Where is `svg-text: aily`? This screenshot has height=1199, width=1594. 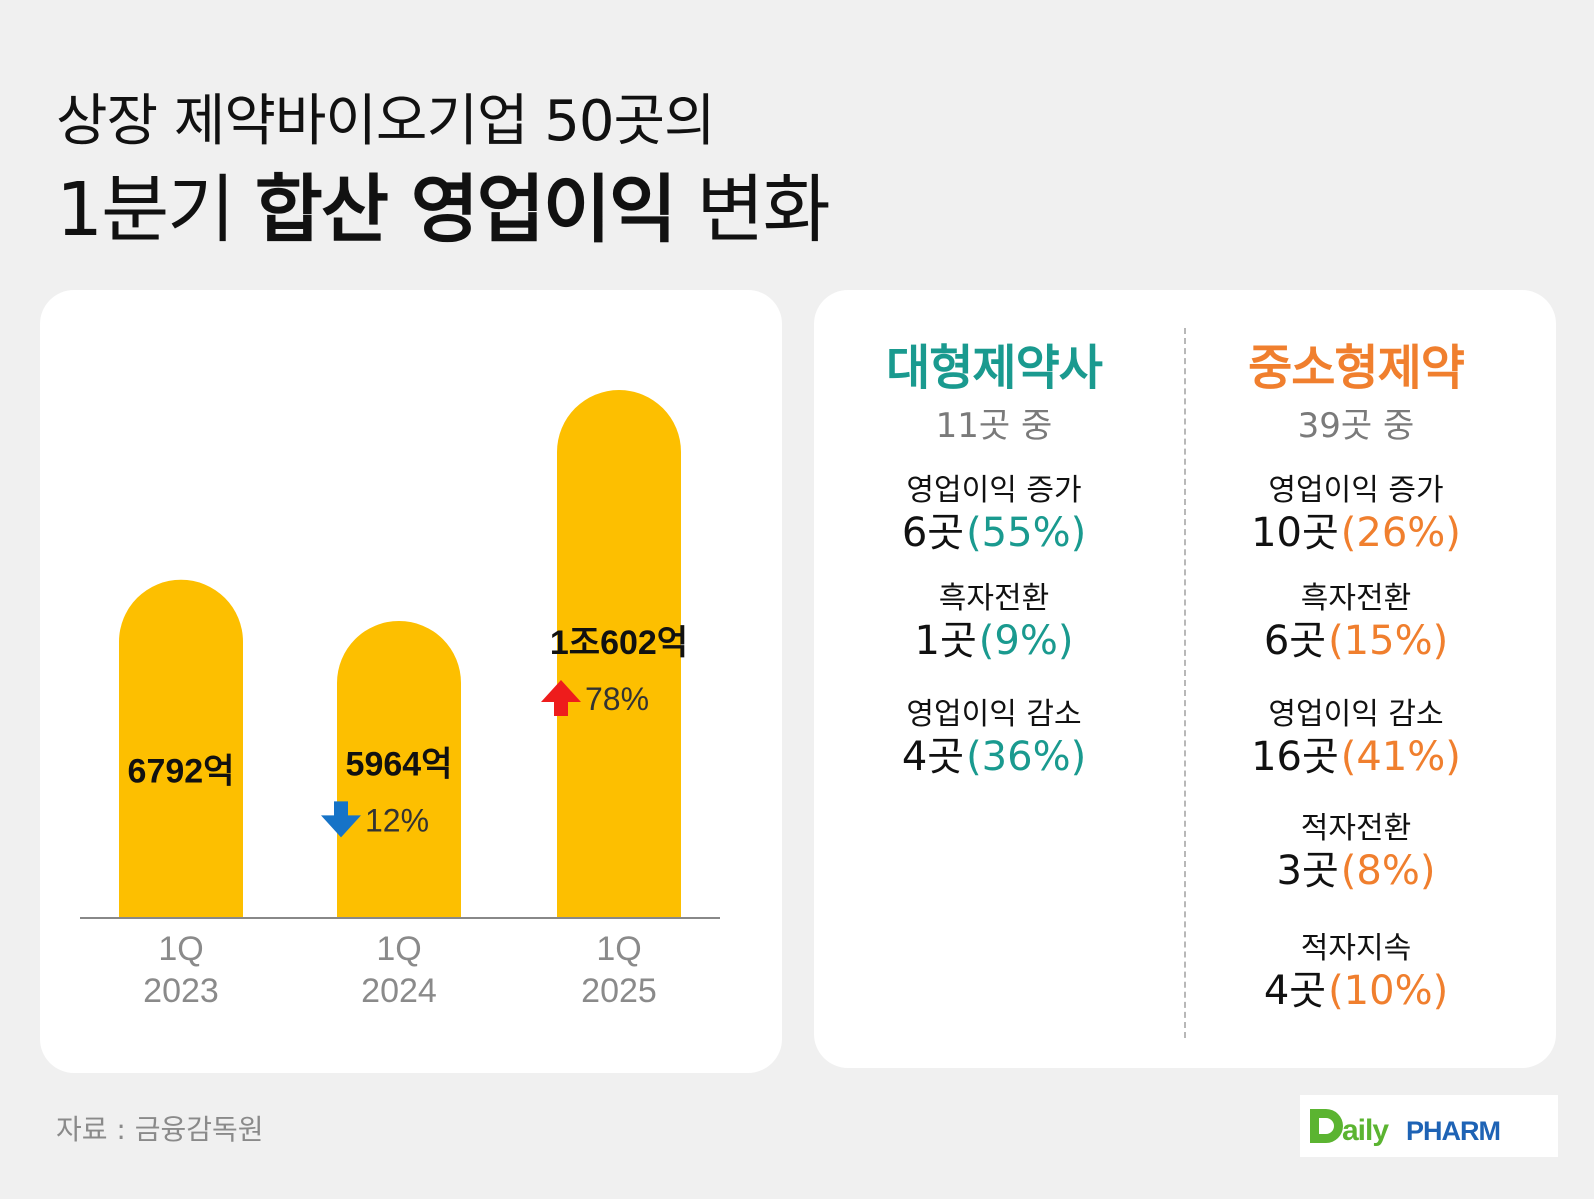
svg-text: aily is located at coordinates (1365, 1130).